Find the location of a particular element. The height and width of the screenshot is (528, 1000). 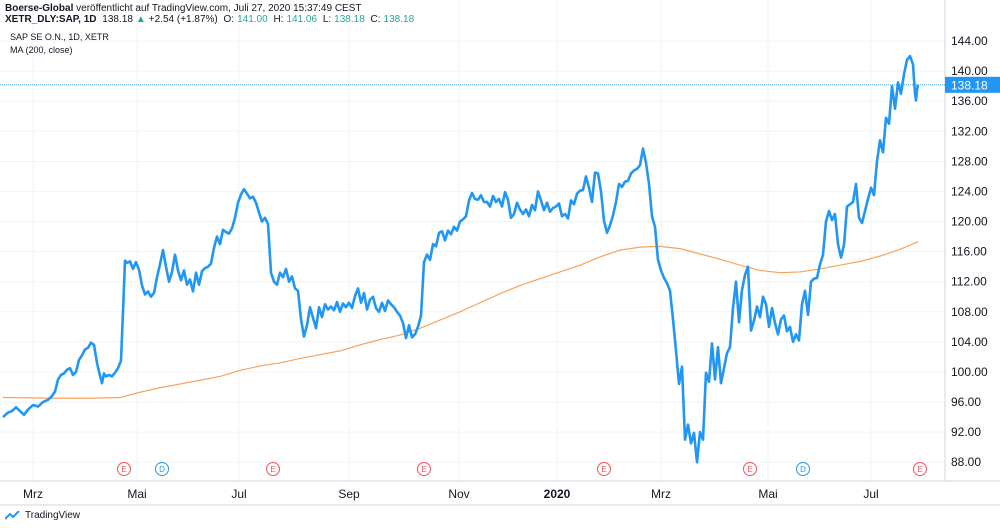

y-tick-label: 100.00 is located at coordinates (969, 372).